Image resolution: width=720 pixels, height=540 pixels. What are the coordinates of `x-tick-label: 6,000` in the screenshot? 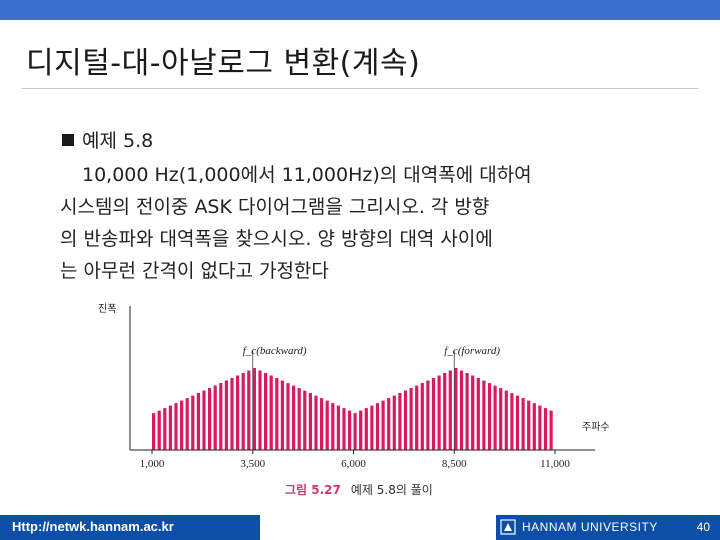 It's located at (353, 464).